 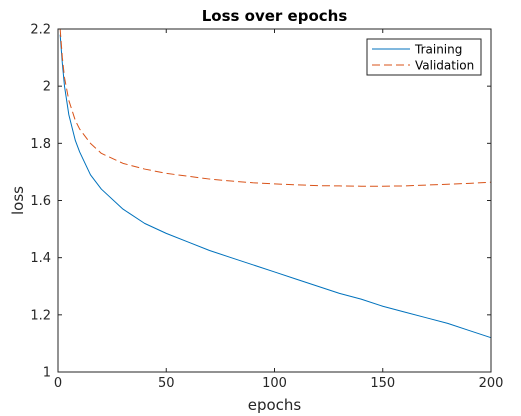 What do you see at coordinates (18, 200) in the screenshot?
I see `y-axis-label: loss` at bounding box center [18, 200].